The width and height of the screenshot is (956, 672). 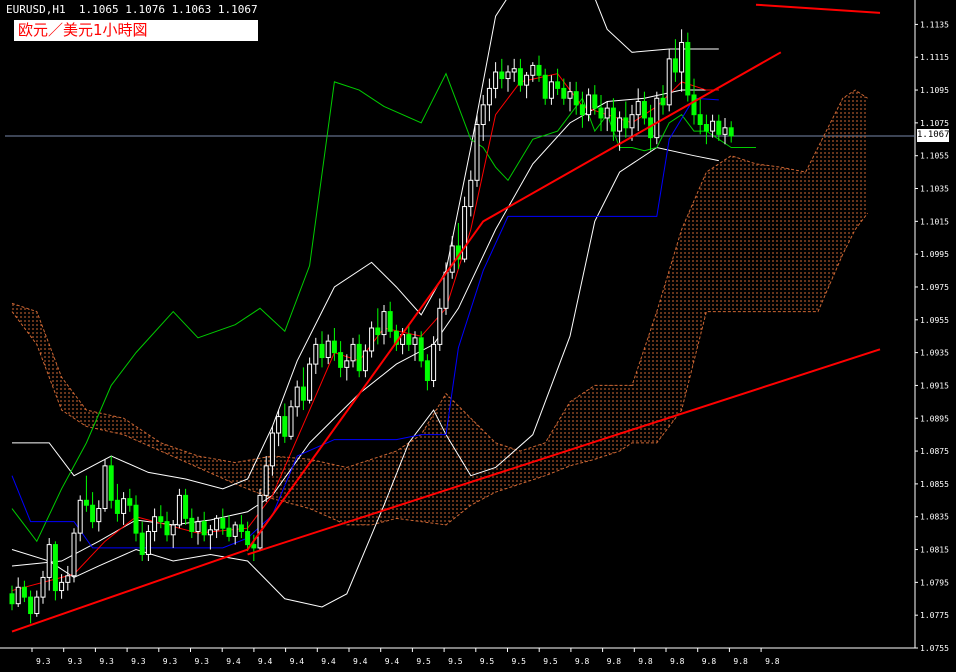 What do you see at coordinates (934, 57) in the screenshot?
I see `y-tick-label: 1.1115` at bounding box center [934, 57].